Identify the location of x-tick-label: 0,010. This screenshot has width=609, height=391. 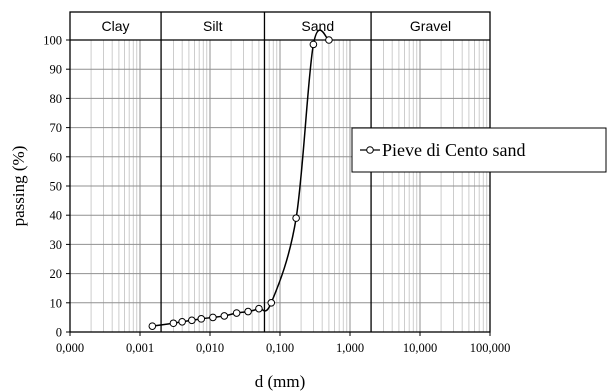
(210, 348).